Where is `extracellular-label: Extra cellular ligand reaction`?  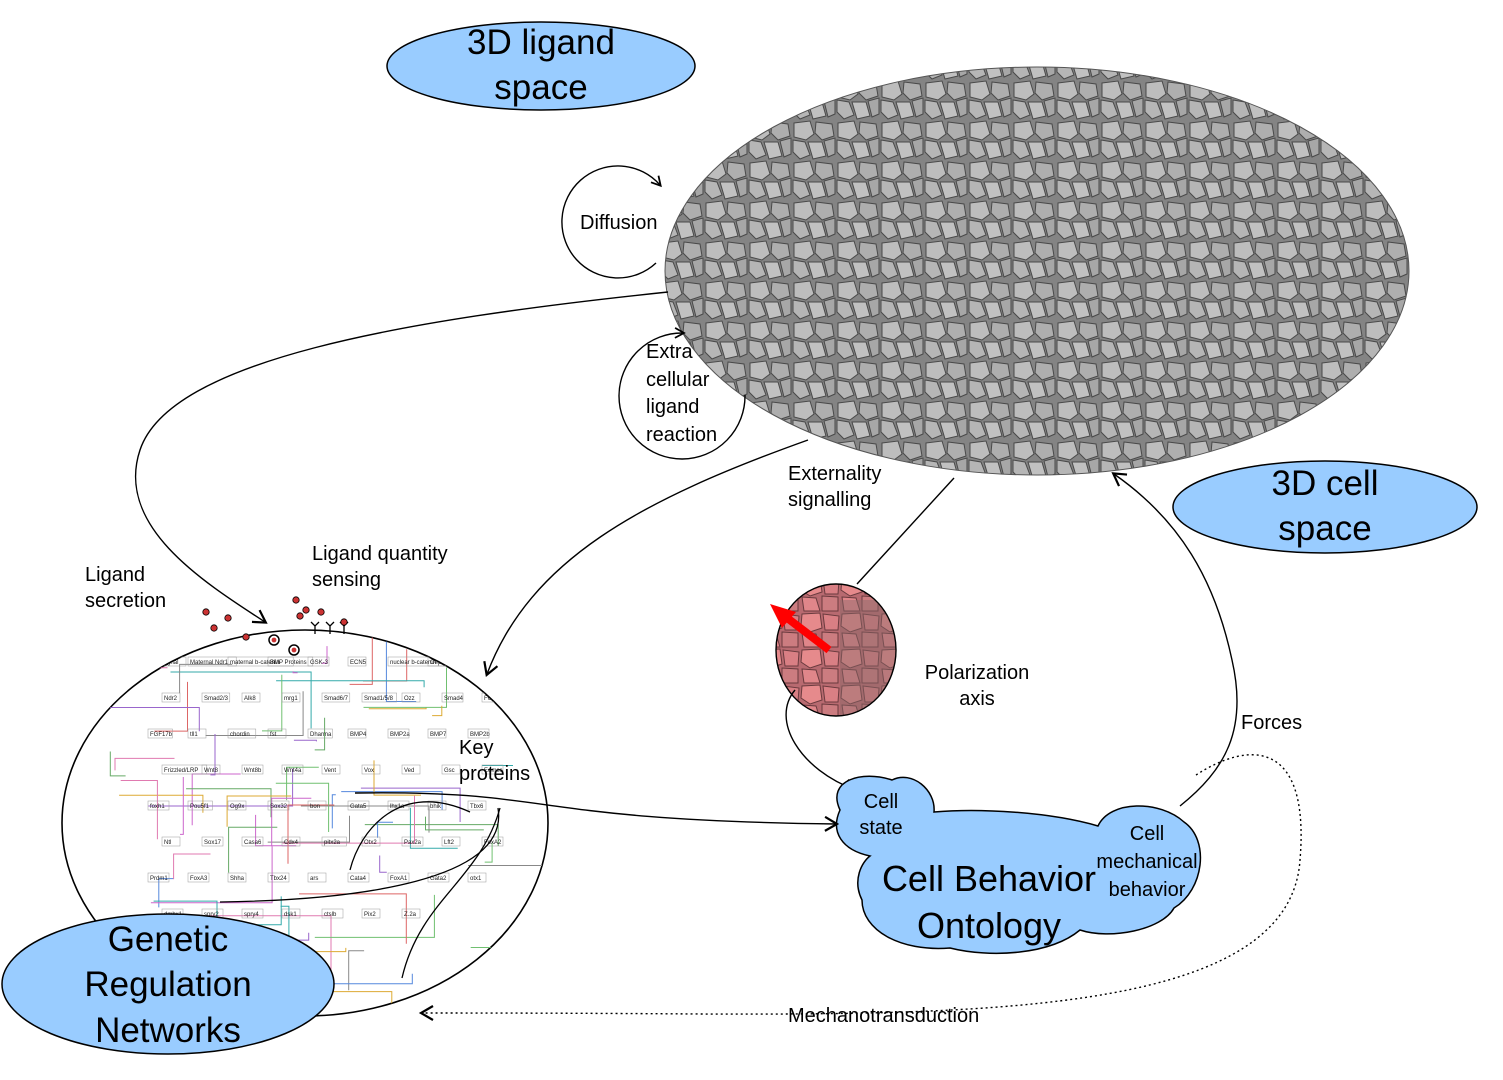
extracellular-label: Extra cellular ligand reaction is located at coordinates (682, 393).